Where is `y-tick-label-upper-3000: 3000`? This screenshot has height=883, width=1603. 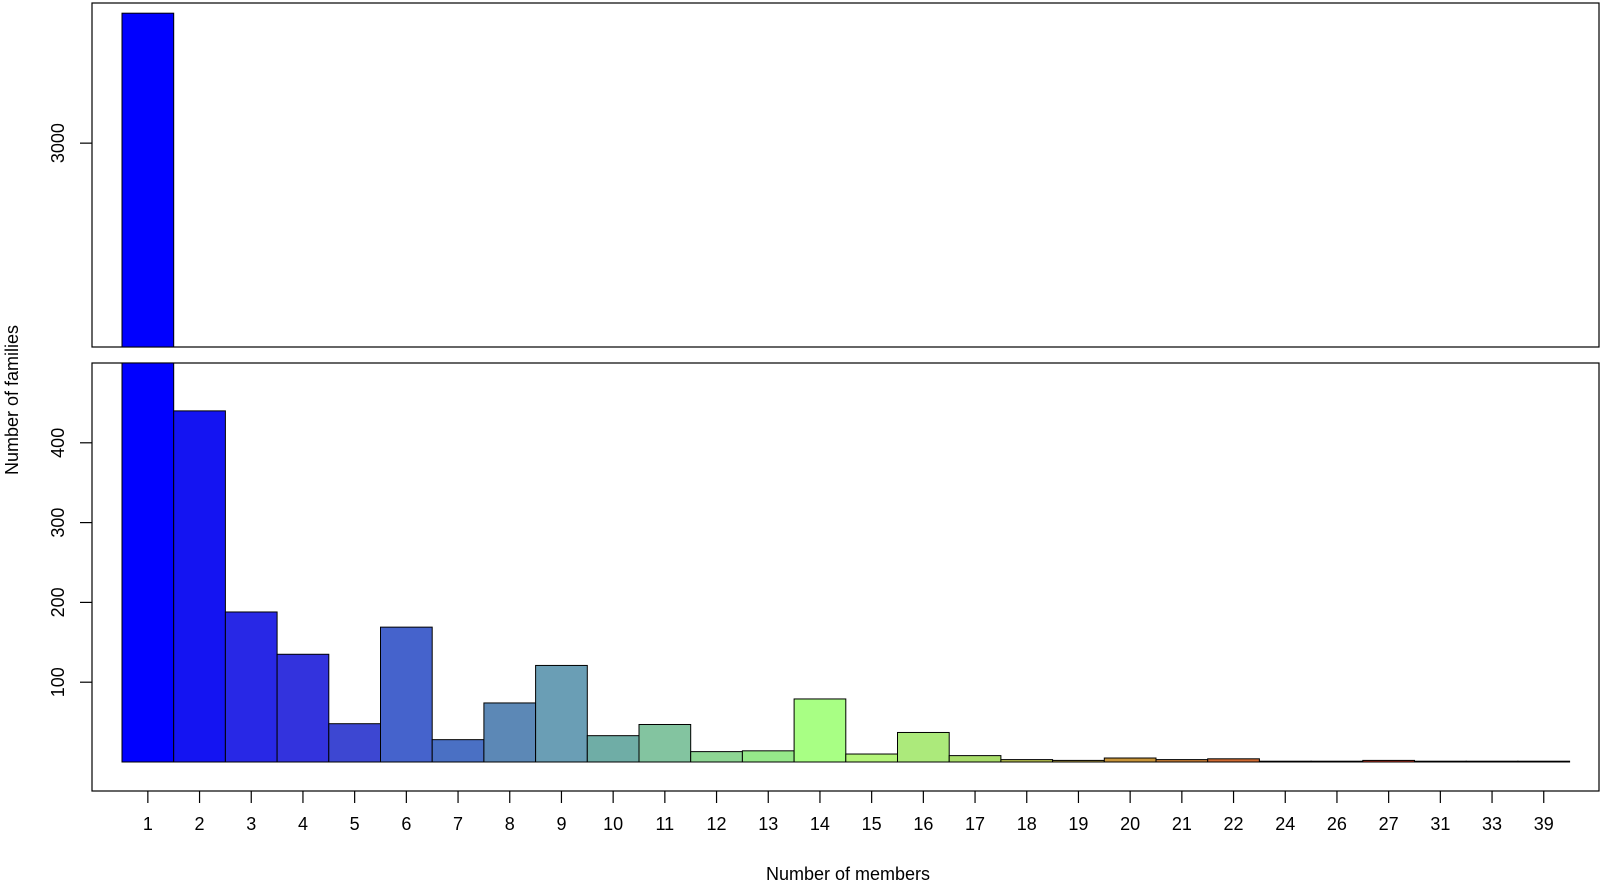 y-tick-label-upper-3000: 3000 is located at coordinates (58, 143).